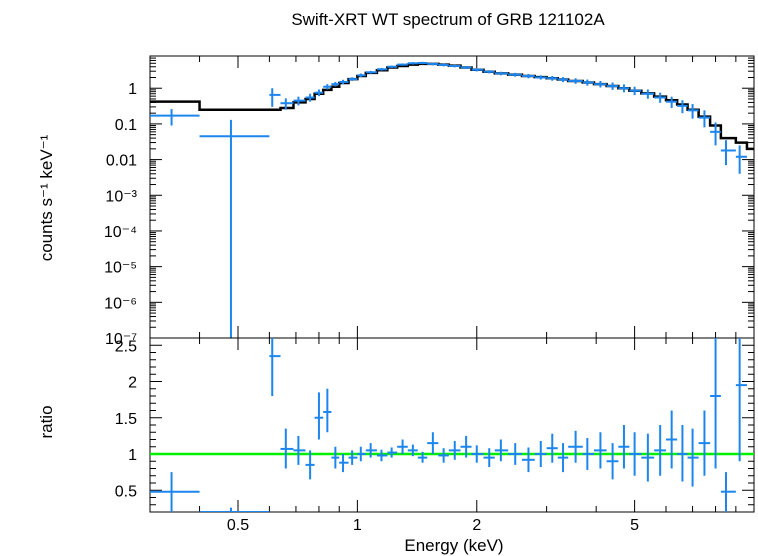  I want to click on y-axis-label-spectrum: counts s⁻¹ keV⁻¹, so click(46, 197).